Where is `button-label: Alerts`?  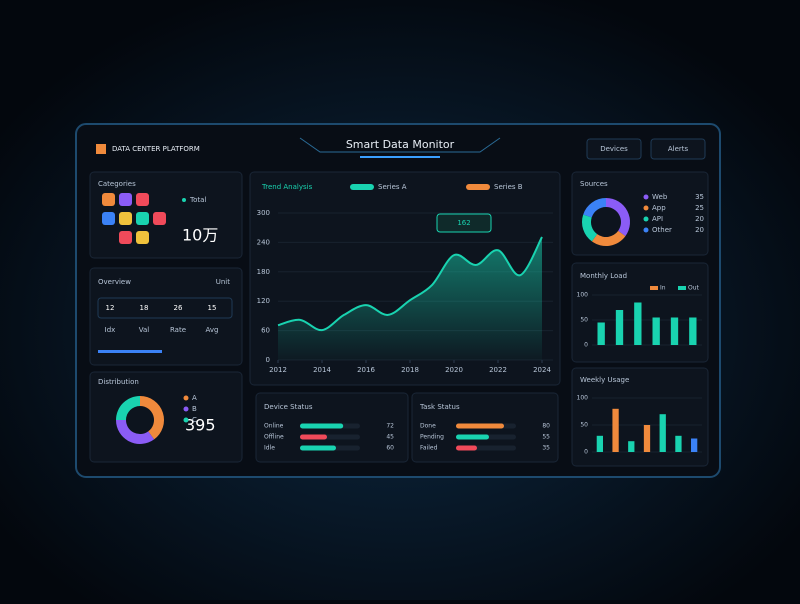 button-label: Alerts is located at coordinates (678, 149).